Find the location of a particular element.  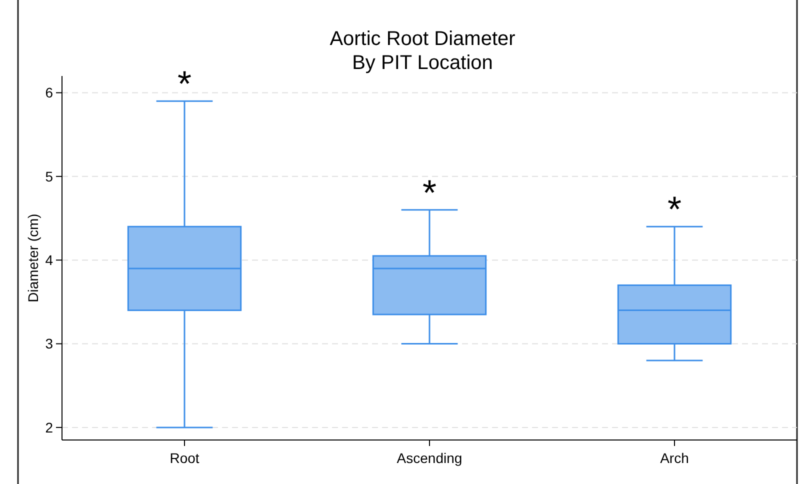

y-tick-label: 5 is located at coordinates (49, 176).